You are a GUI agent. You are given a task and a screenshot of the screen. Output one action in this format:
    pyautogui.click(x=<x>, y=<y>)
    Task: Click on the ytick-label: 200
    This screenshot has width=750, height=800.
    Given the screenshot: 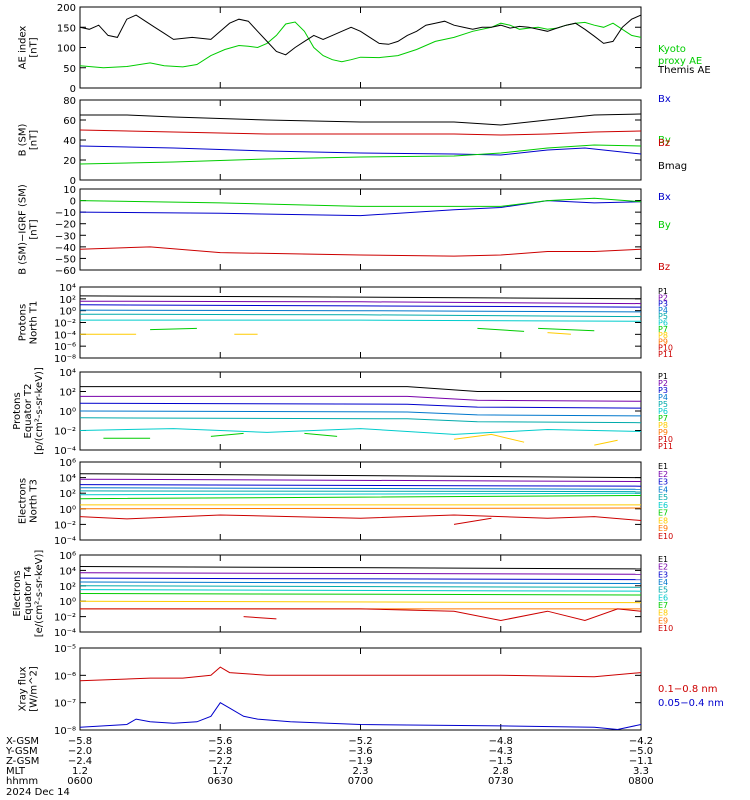 What is the action you would take?
    pyautogui.click(x=66, y=8)
    